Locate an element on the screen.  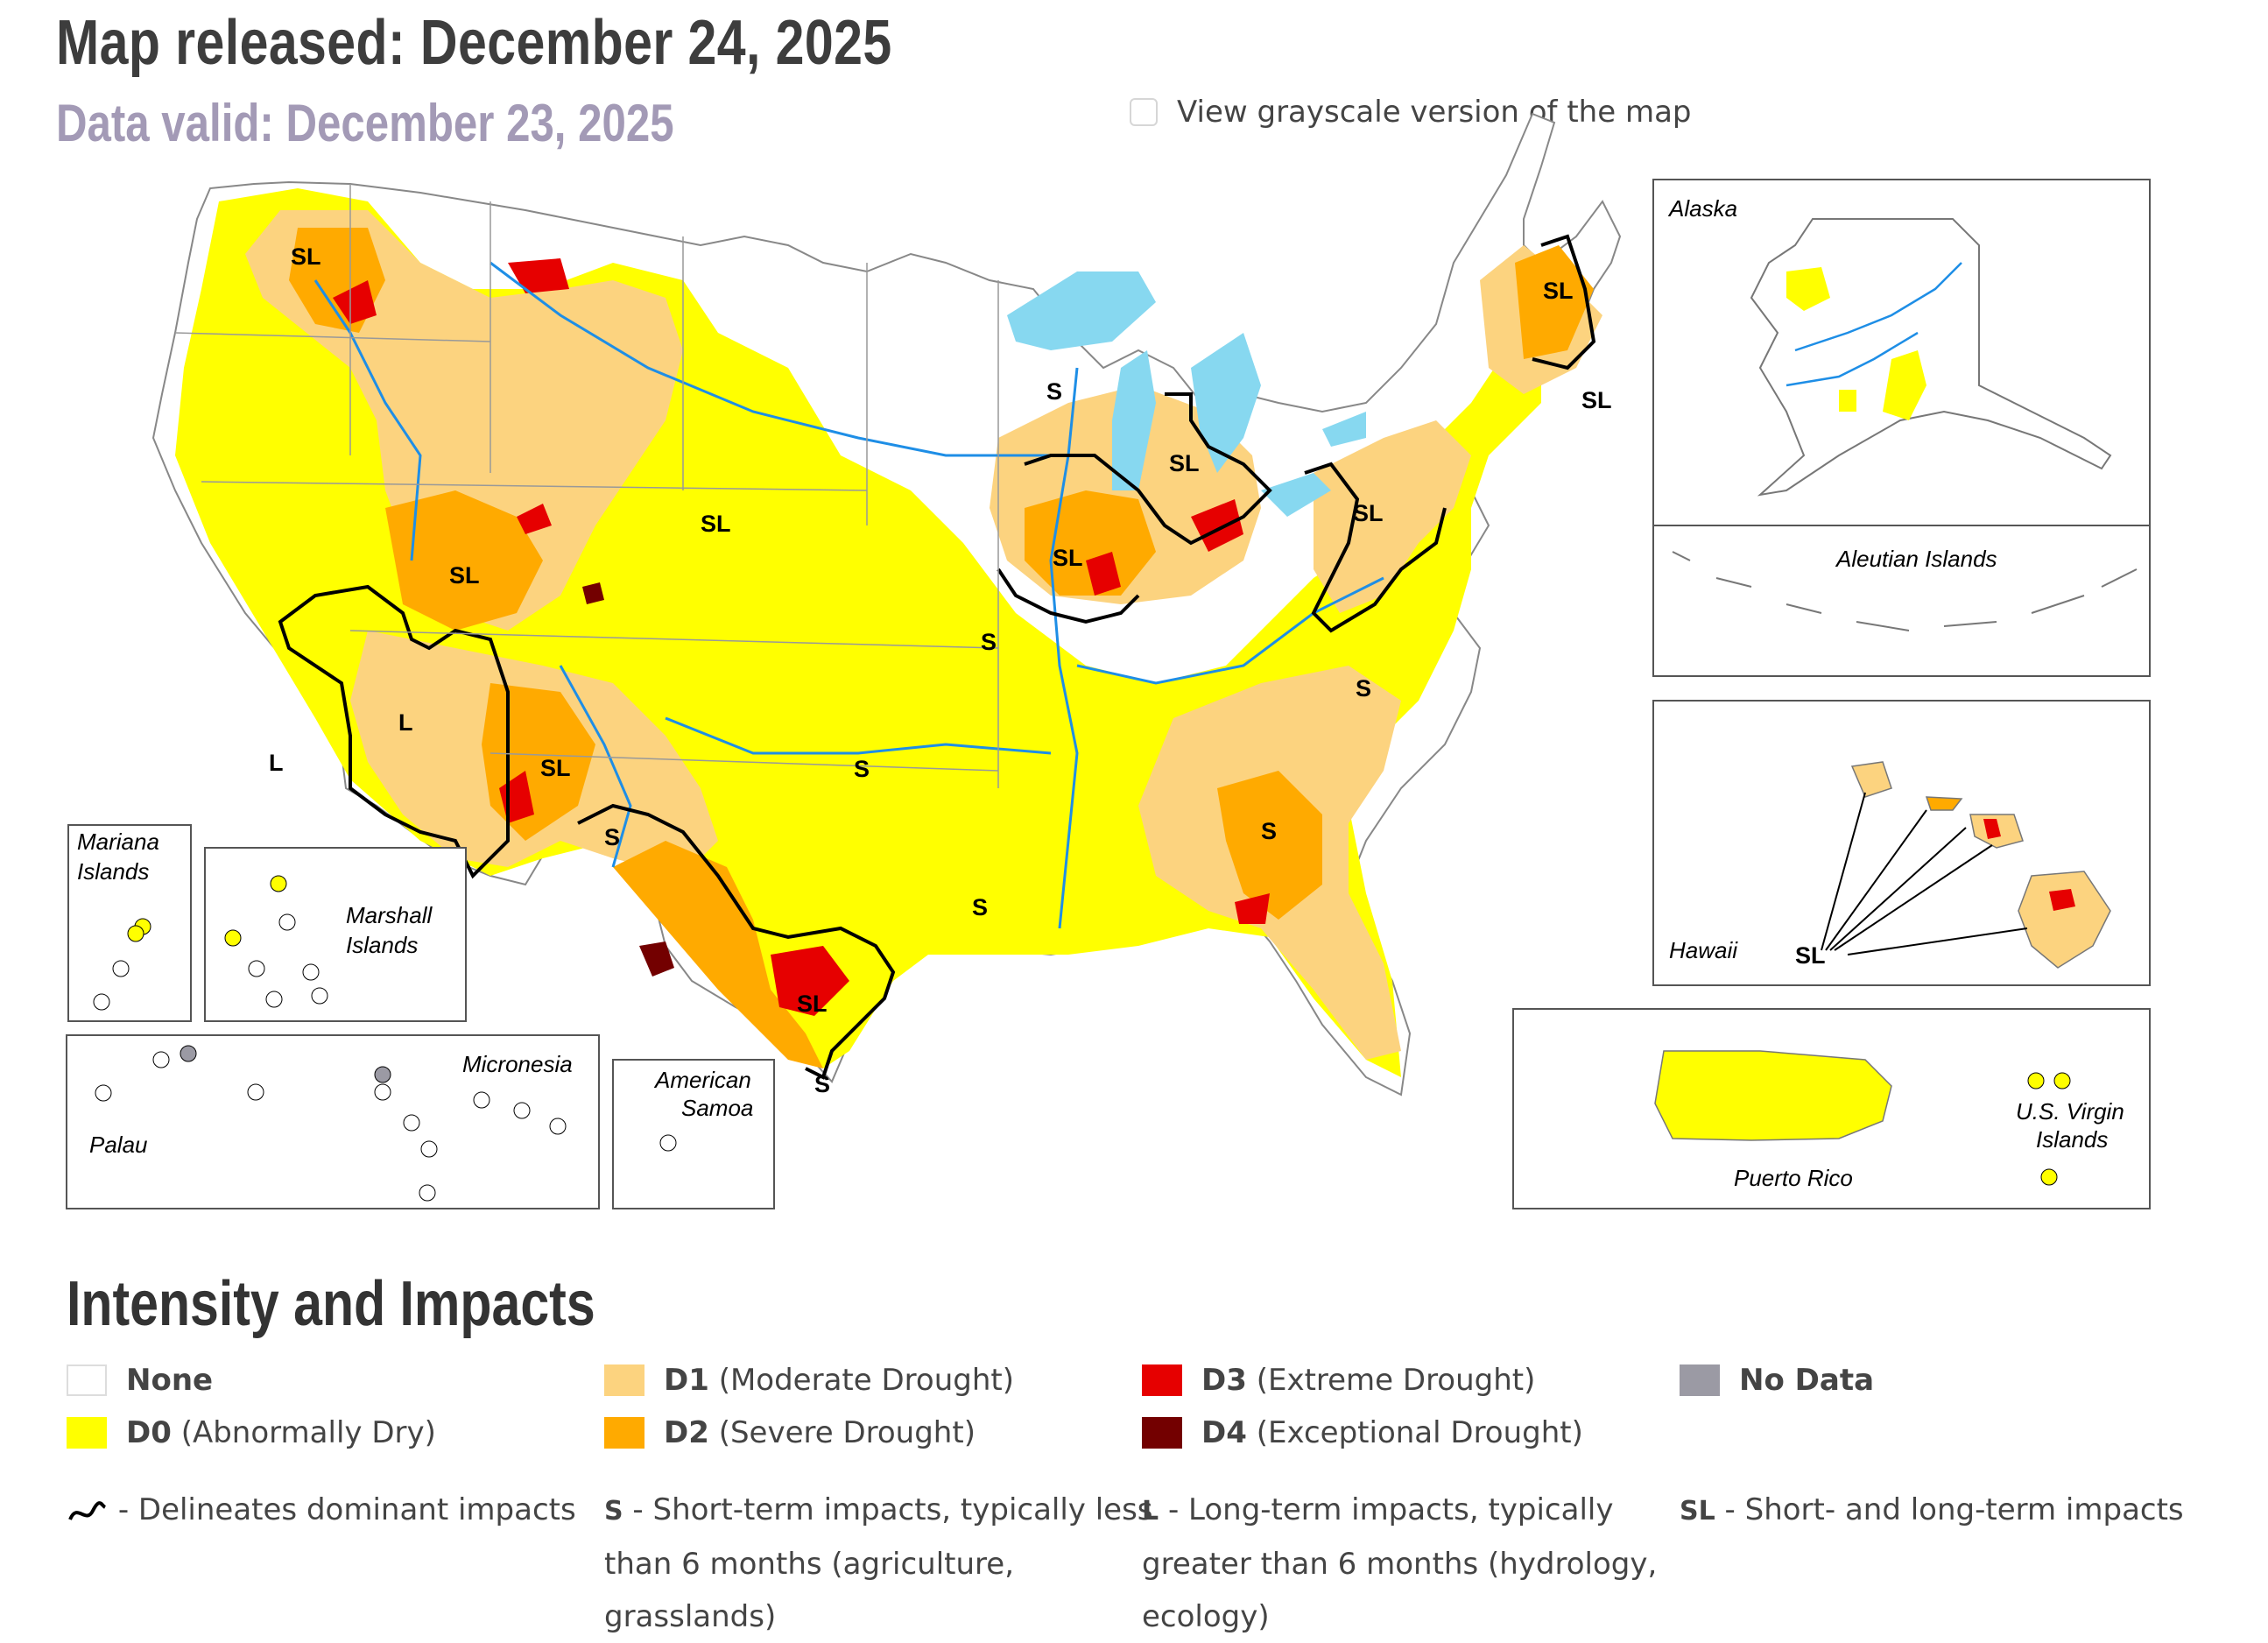
legend-d3: D3 (Extreme Drought) is located at coordinates (1338, 1380).